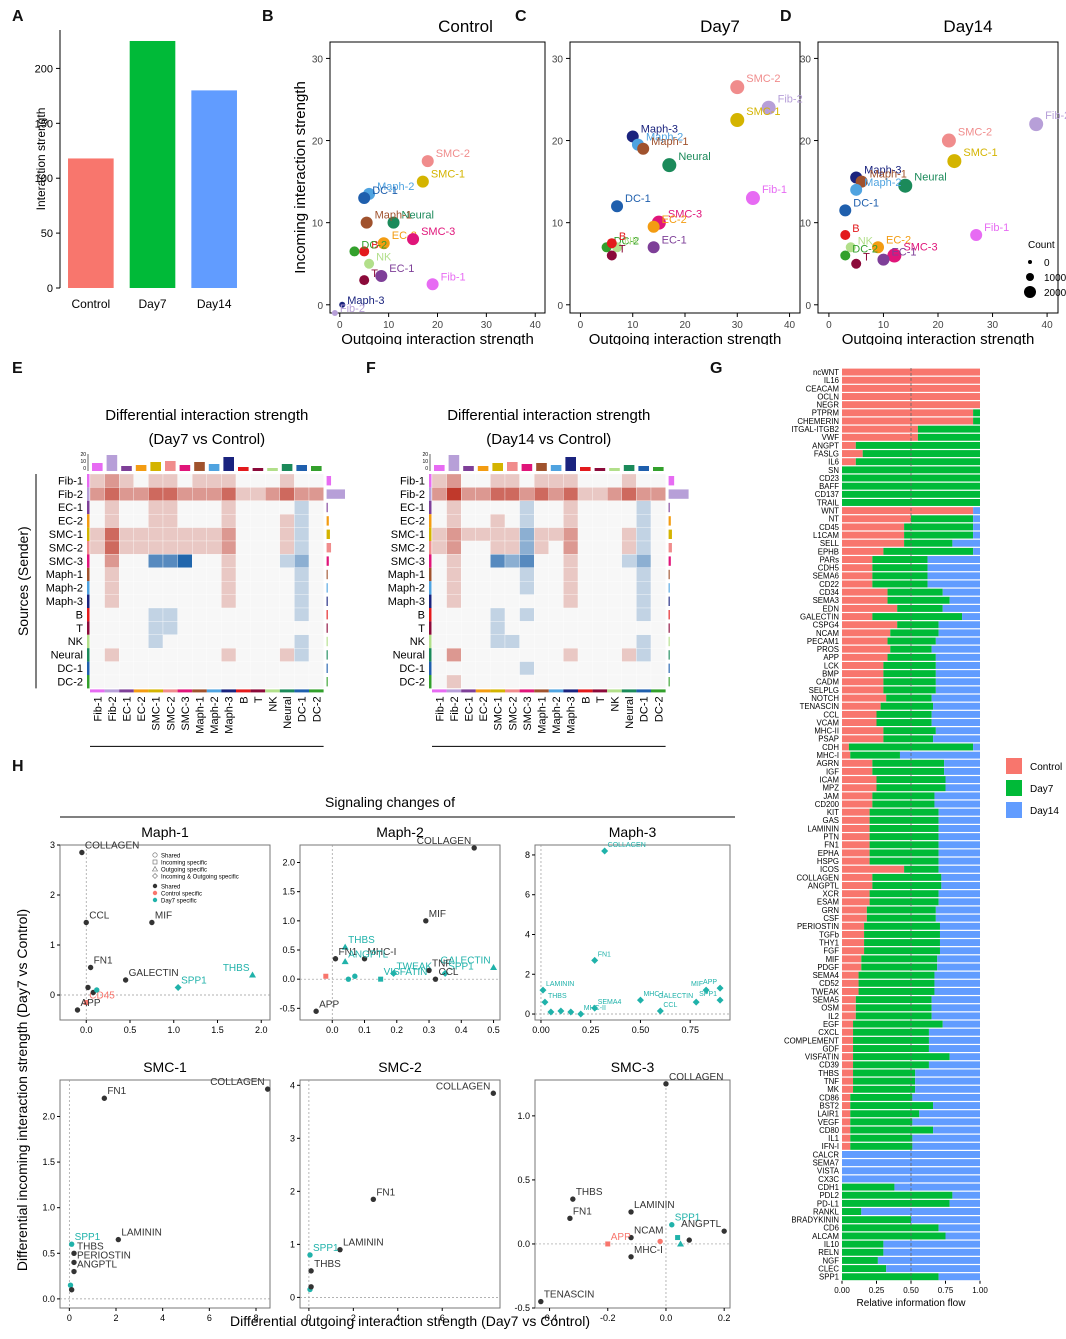  What do you see at coordinates (825, 991) in the screenshot?
I see `pathway-label: TWEAK` at bounding box center [825, 991].